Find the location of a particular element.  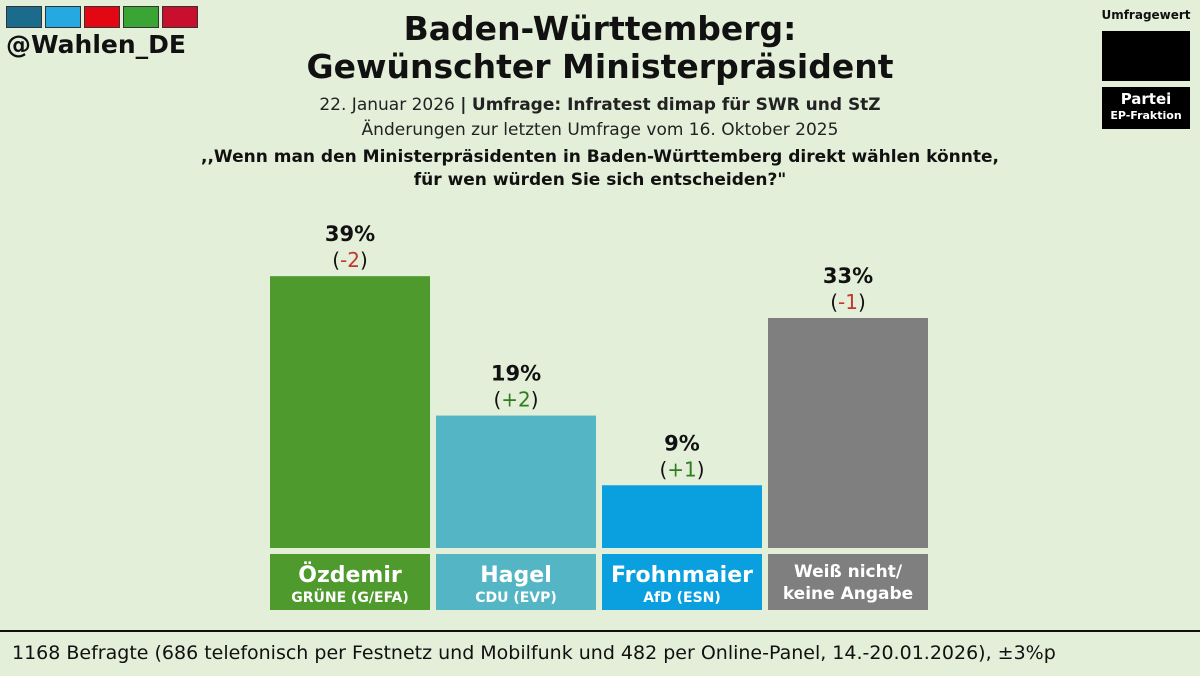

chart-title-line1: Baden-Württemberg: is located at coordinates (600, 28).